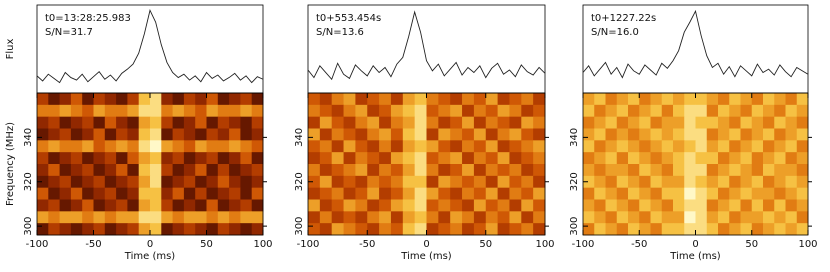 This screenshot has width=830, height=272. What do you see at coordinates (623, 18) in the screenshot?
I see `annotation: t0+1227.22s` at bounding box center [623, 18].